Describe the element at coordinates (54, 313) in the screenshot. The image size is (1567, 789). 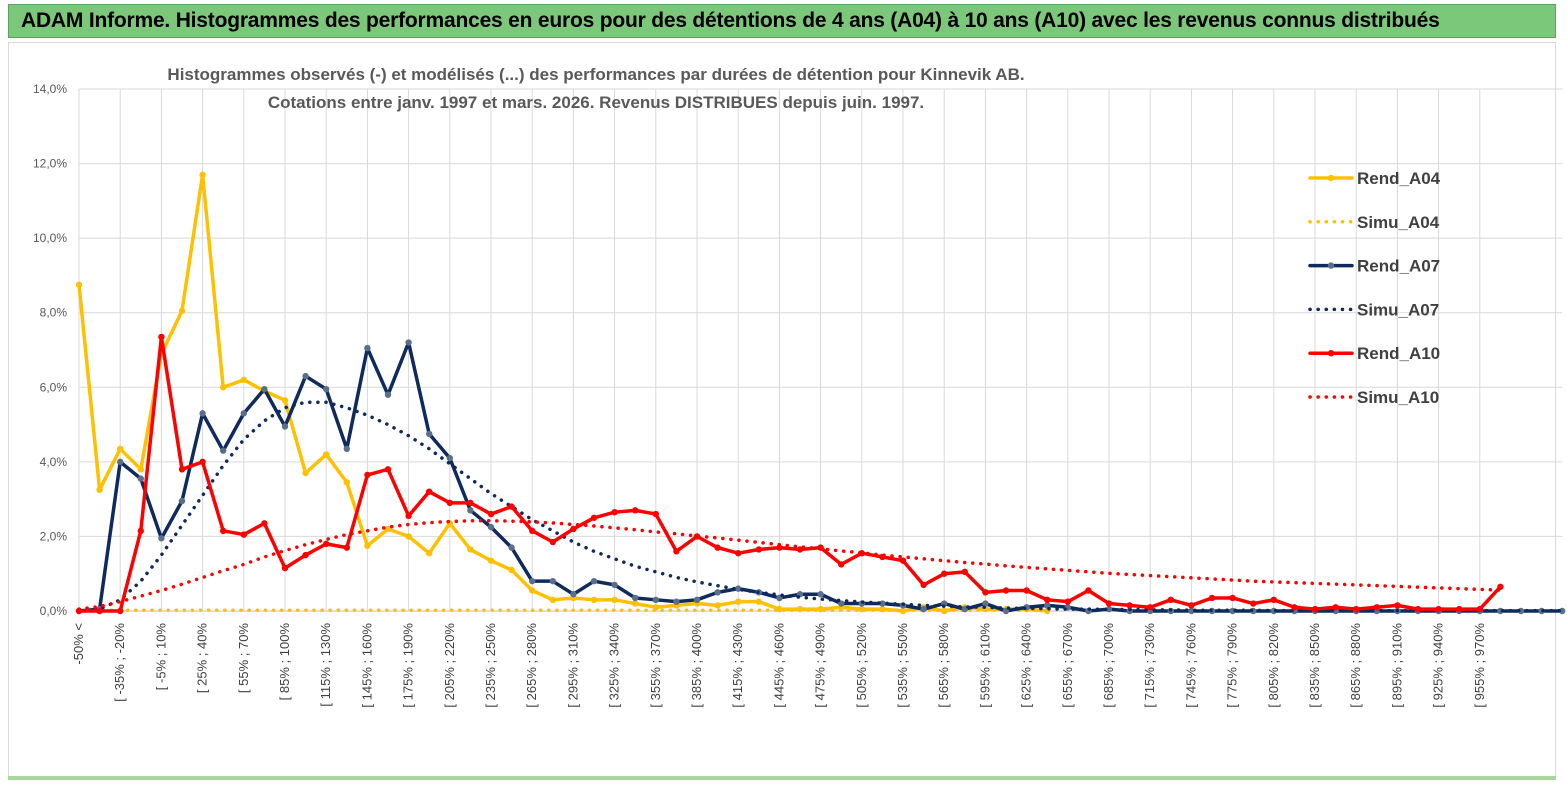
I see `y-tick-label: 8,0%` at that location.